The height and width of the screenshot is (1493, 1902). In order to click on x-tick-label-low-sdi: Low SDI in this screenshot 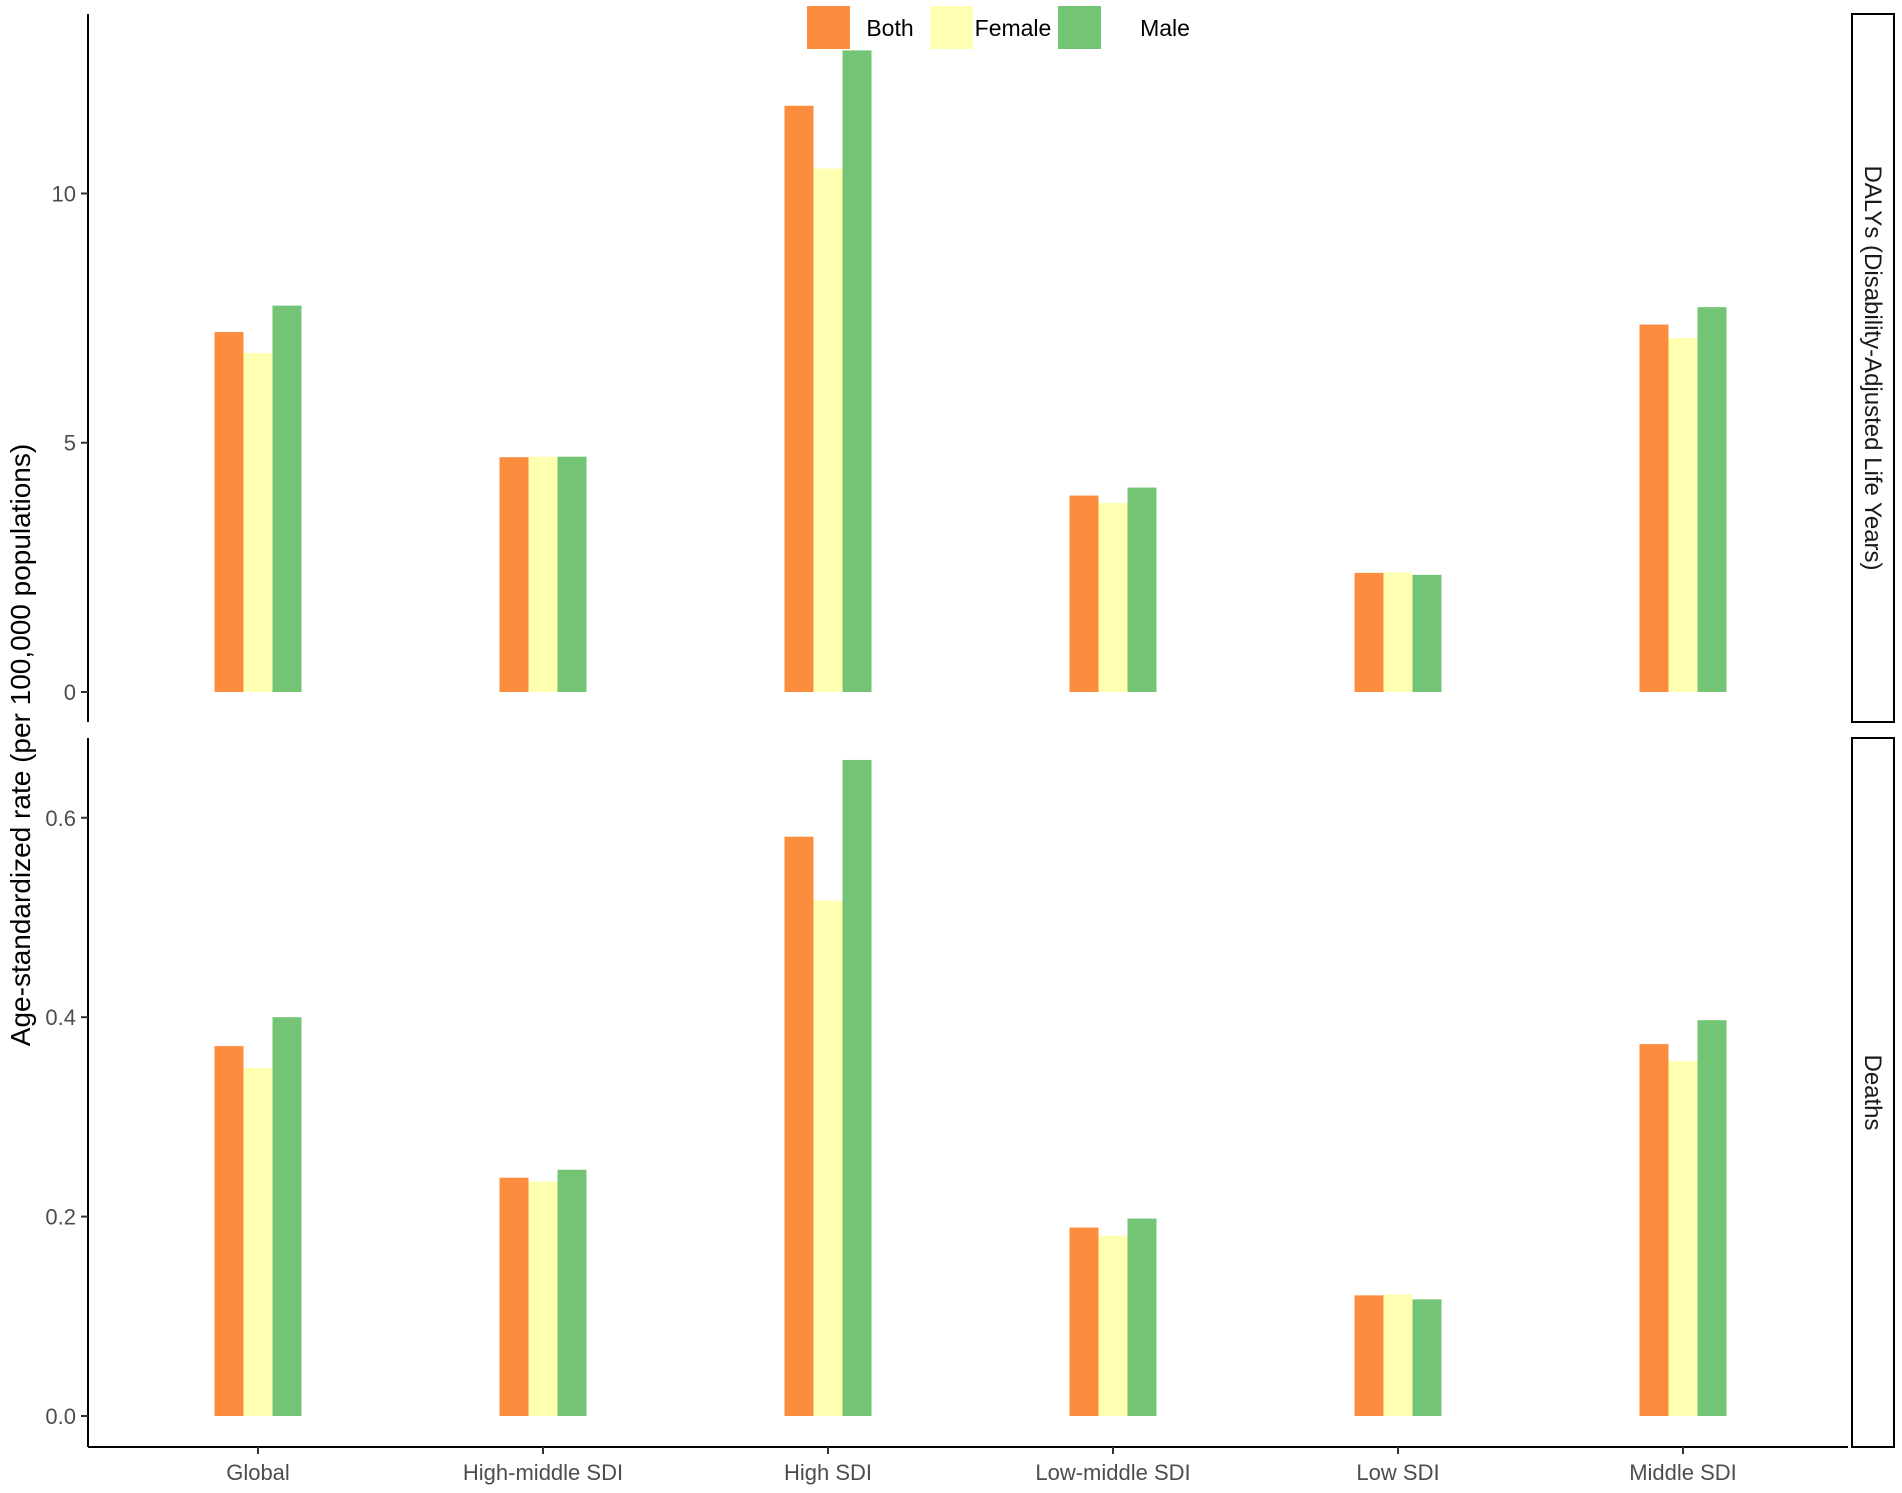, I will do `click(1397, 1472)`.